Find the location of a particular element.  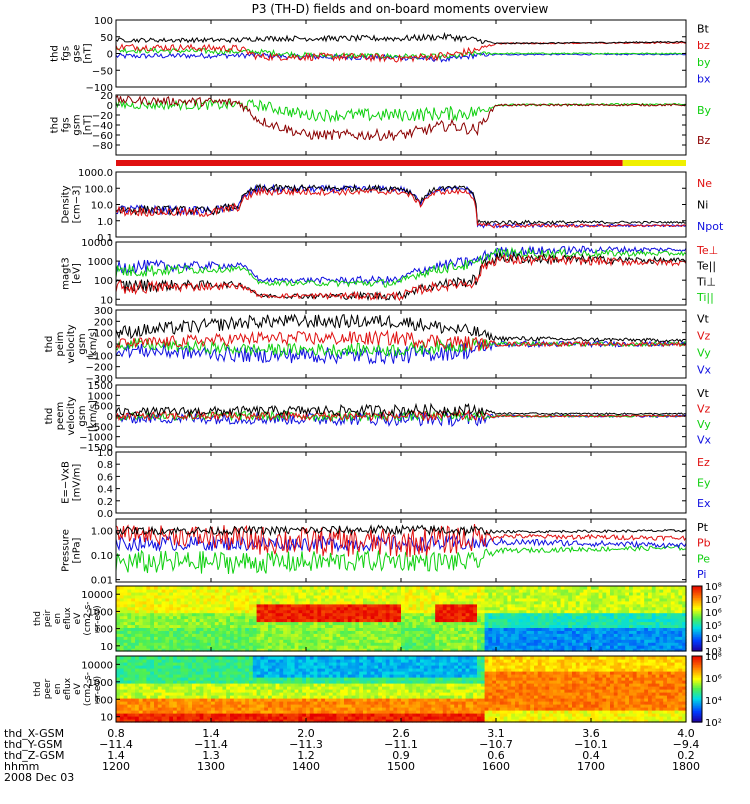

ylabel-temp-1: [eV] is located at coordinates (77, 273).